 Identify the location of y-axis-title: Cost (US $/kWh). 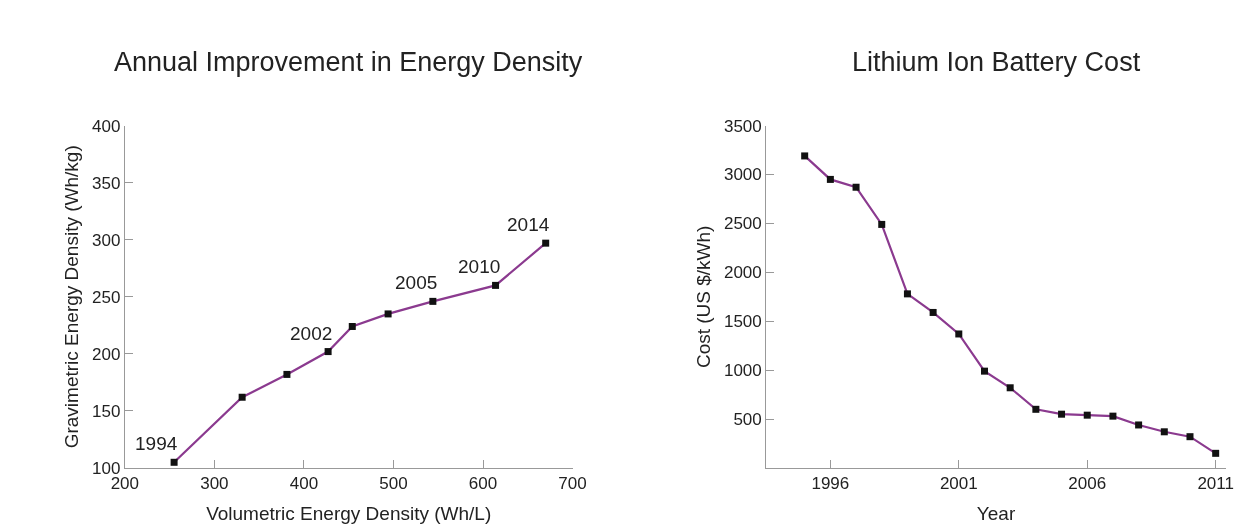
(703, 297).